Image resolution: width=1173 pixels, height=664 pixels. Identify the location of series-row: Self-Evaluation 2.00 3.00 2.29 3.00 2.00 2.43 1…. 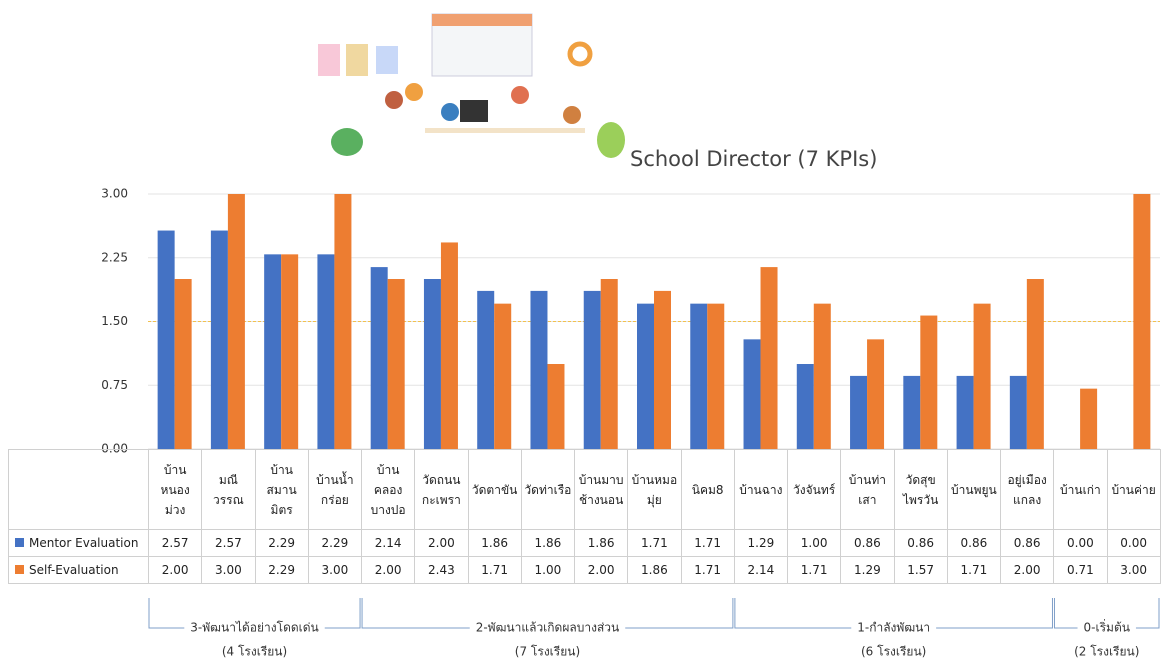
(584, 570).